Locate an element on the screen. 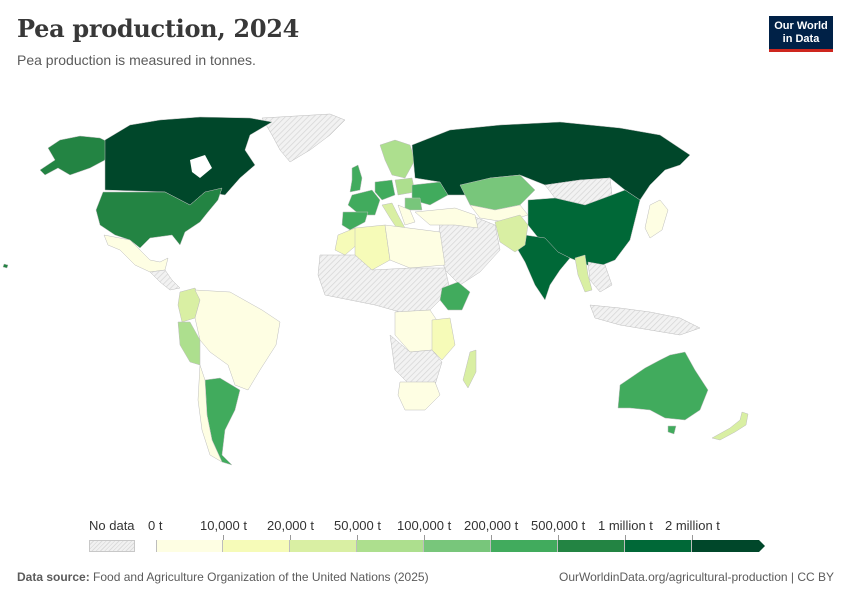  region-mexico is located at coordinates (136, 253).